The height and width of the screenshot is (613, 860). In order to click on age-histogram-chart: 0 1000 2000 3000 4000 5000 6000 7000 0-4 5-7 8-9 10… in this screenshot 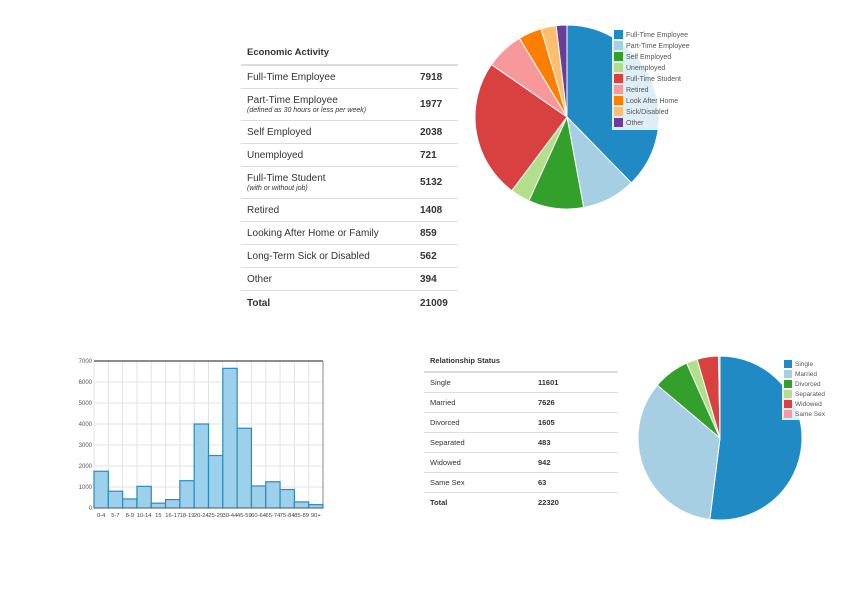, I will do `click(201, 439)`.